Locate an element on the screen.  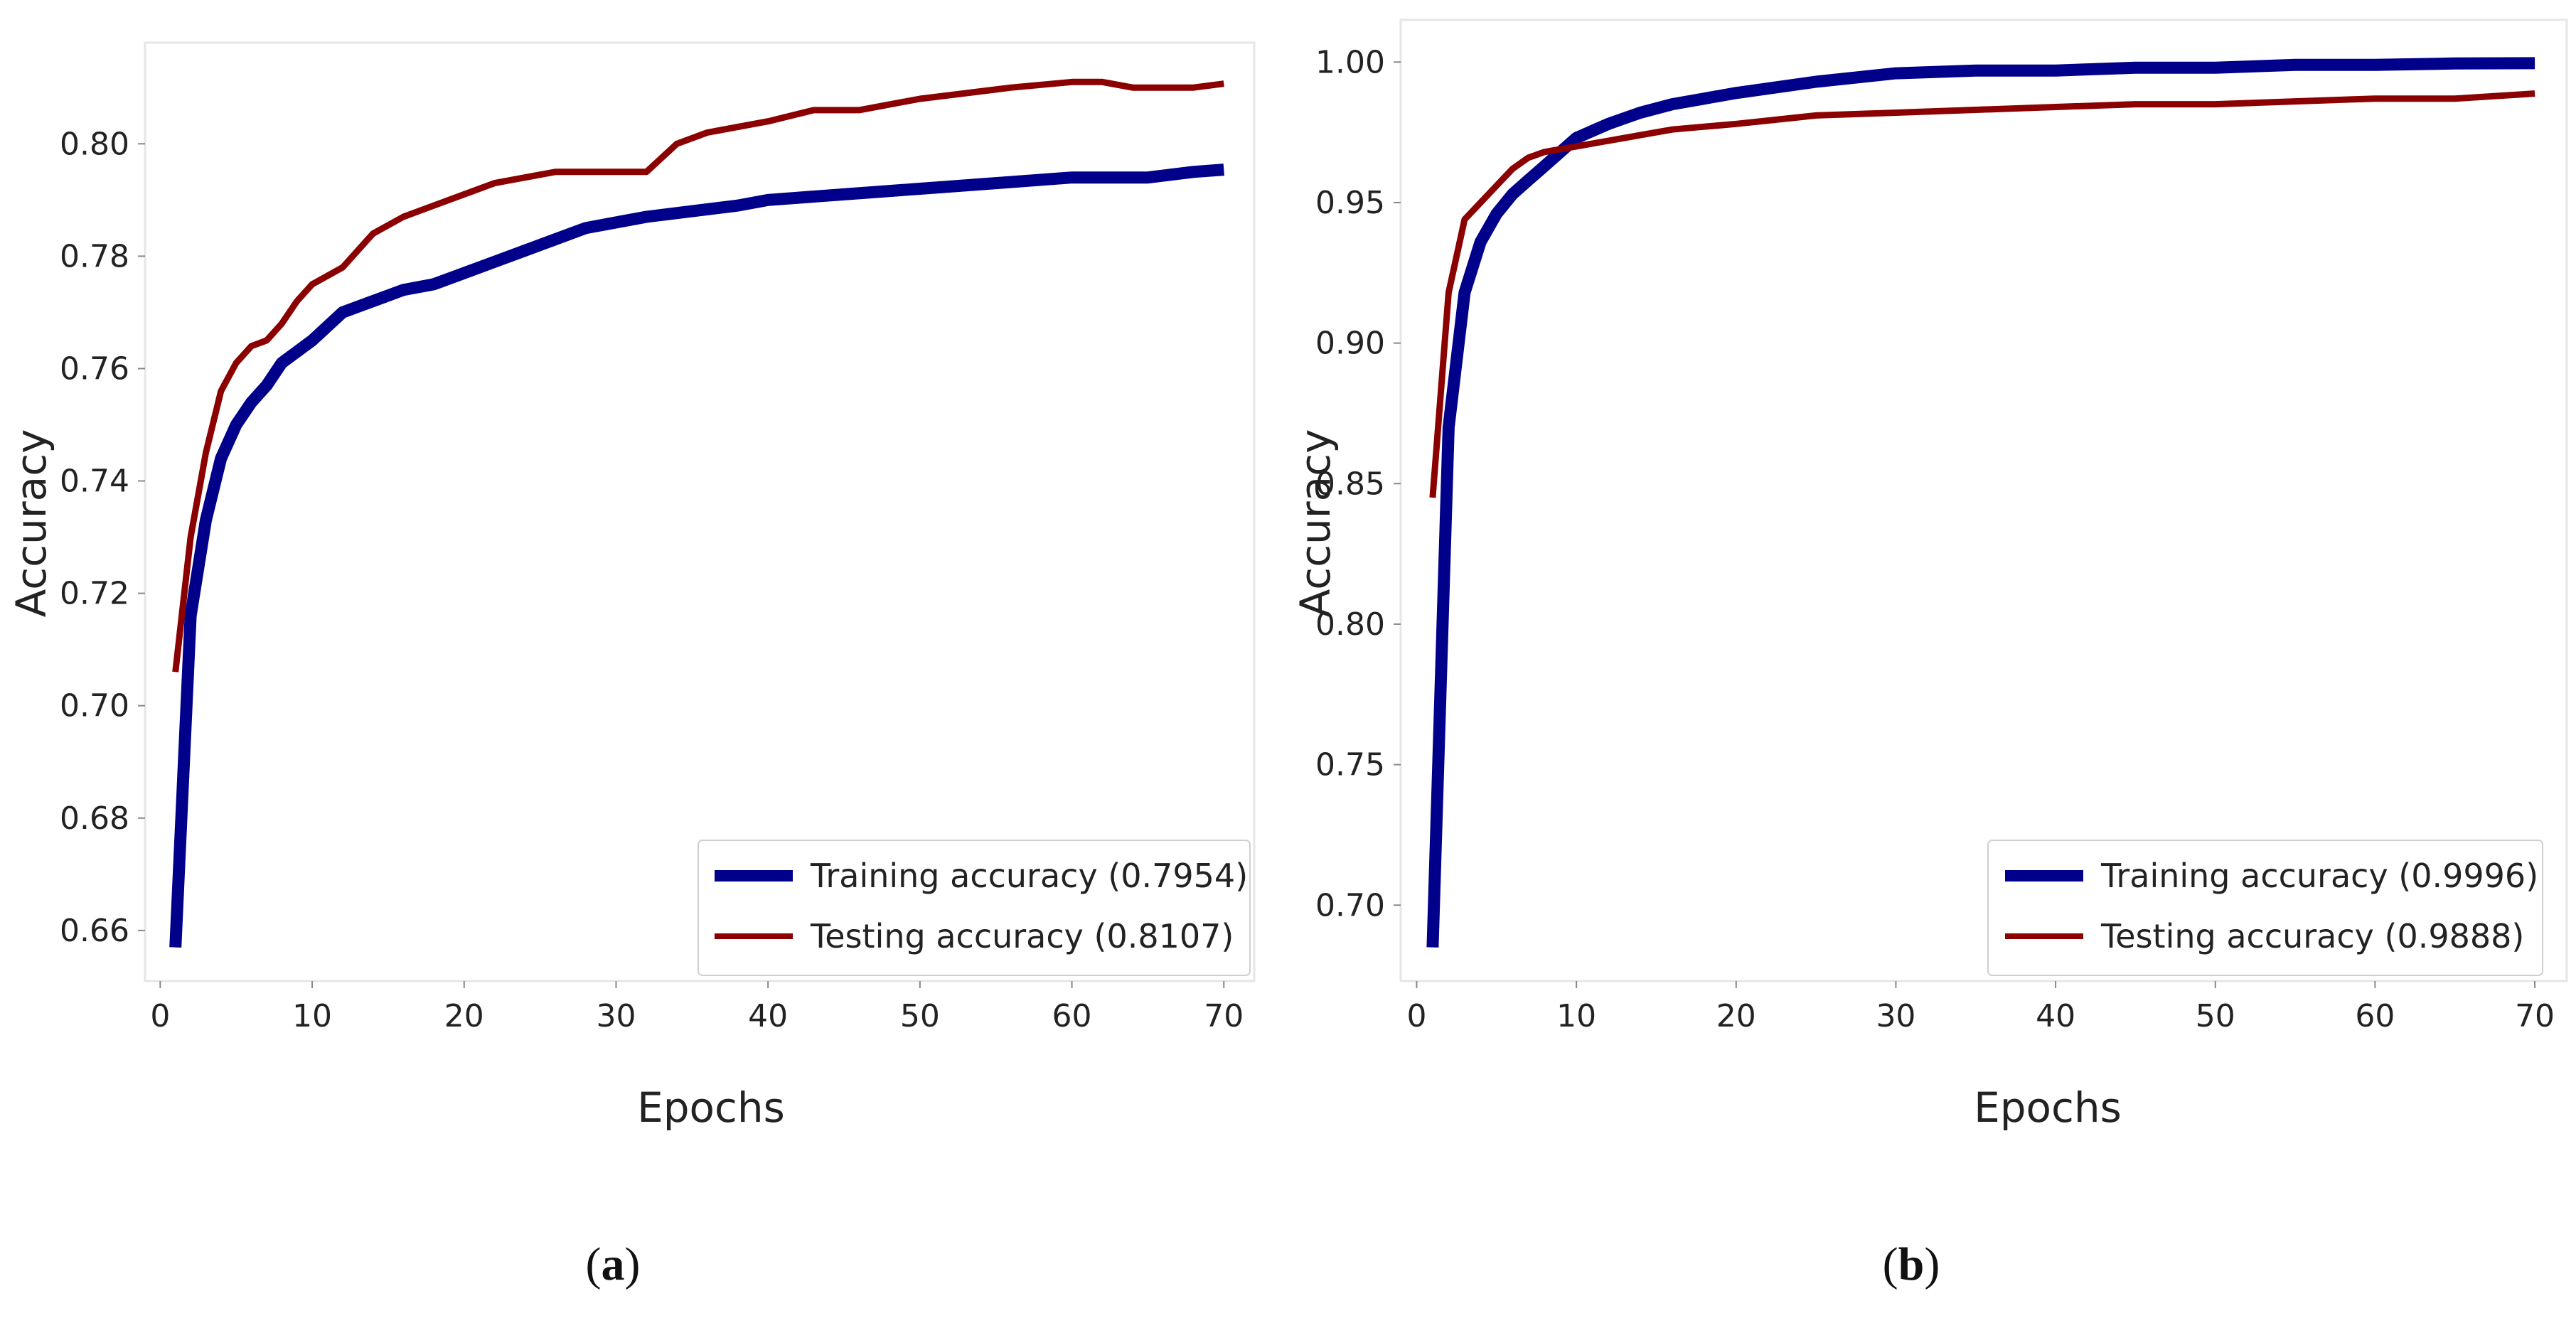
panel-label-a: (a) is located at coordinates (613, 1264).